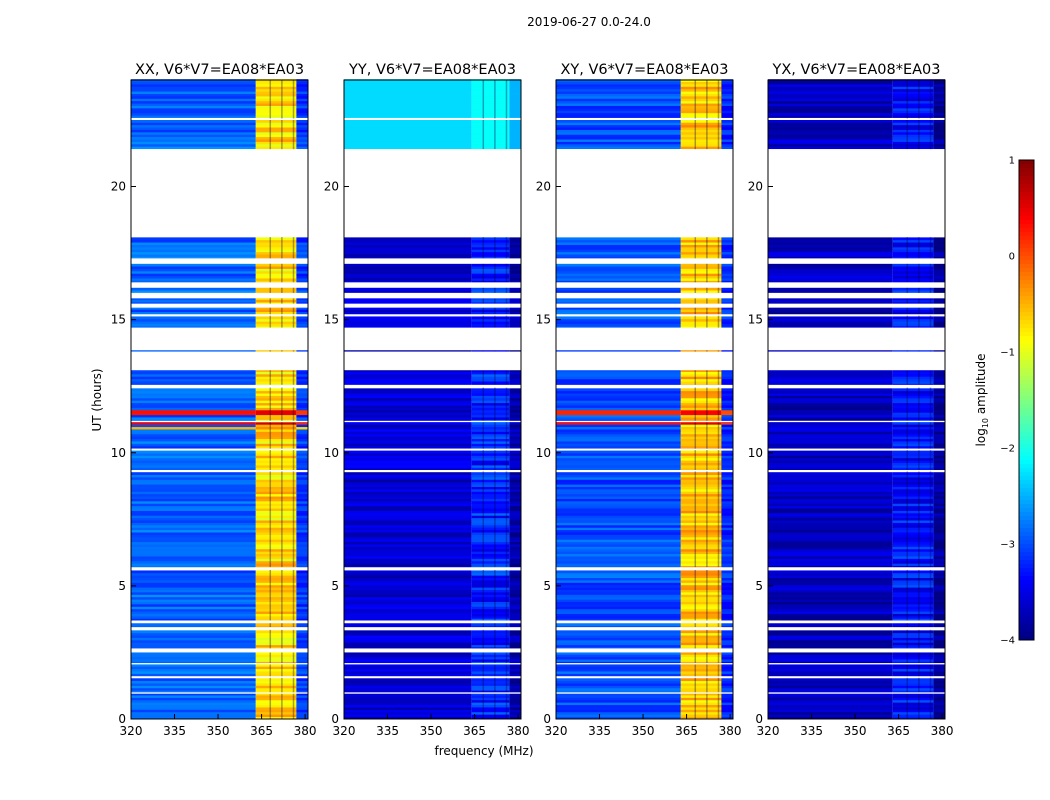 Image resolution: width=1050 pixels, height=800 pixels. What do you see at coordinates (811, 731) in the screenshot?
I see `x-tick-label: 335` at bounding box center [811, 731].